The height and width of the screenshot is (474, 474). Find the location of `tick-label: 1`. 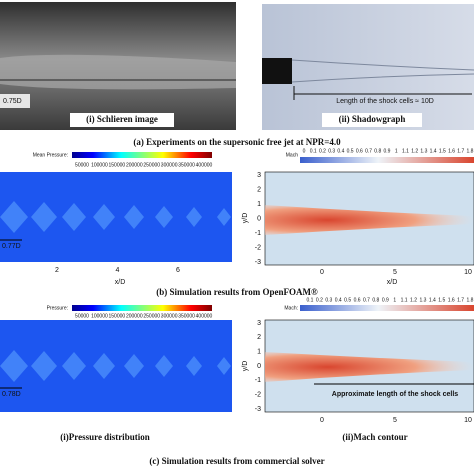

tick-label: 1 is located at coordinates (396, 151).